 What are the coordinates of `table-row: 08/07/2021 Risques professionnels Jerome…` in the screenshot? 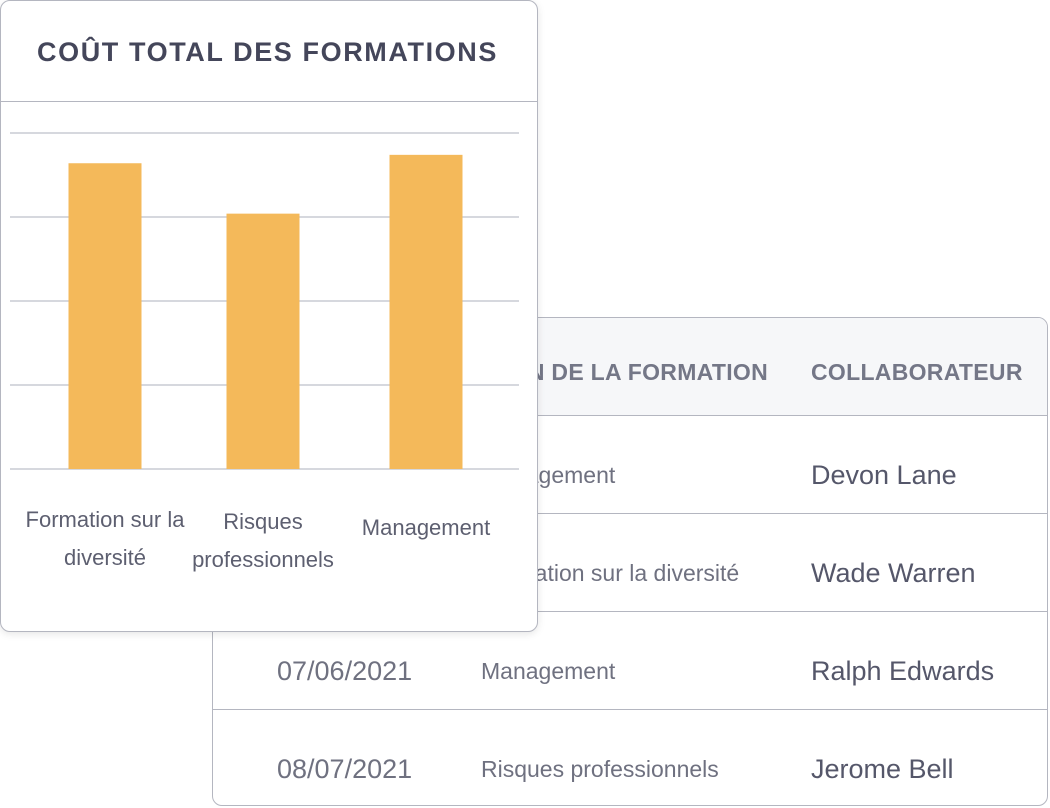 It's located at (630, 757).